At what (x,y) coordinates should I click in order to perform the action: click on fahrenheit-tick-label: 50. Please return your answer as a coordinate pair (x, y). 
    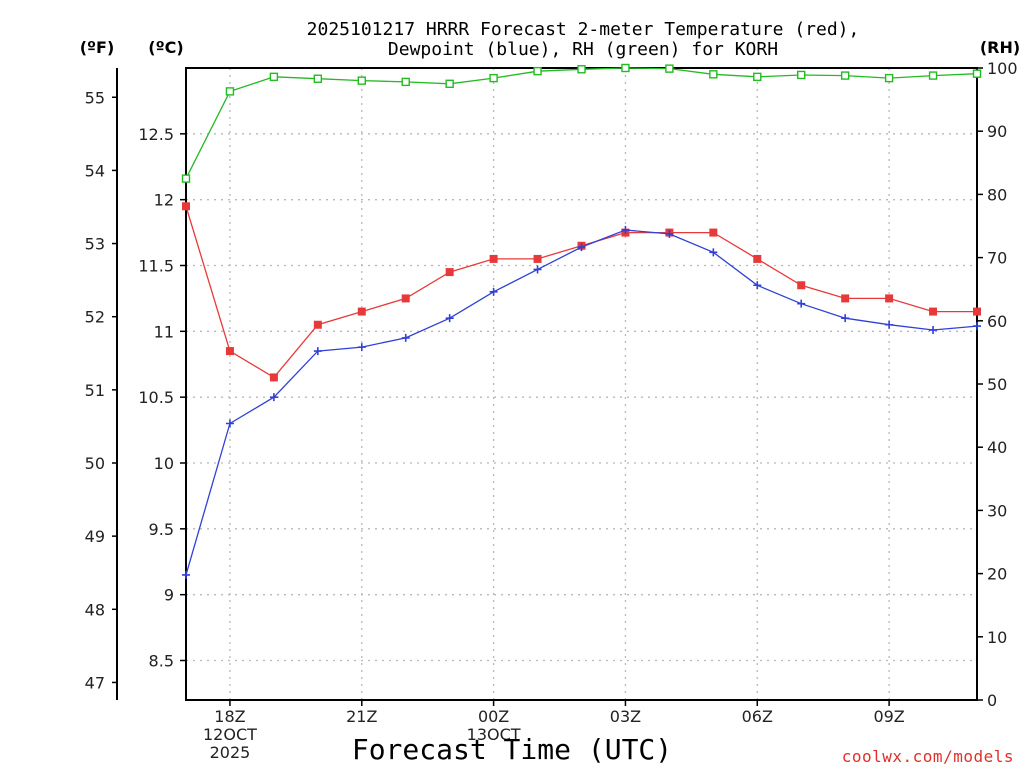
    Looking at the image, I should click on (95, 463).